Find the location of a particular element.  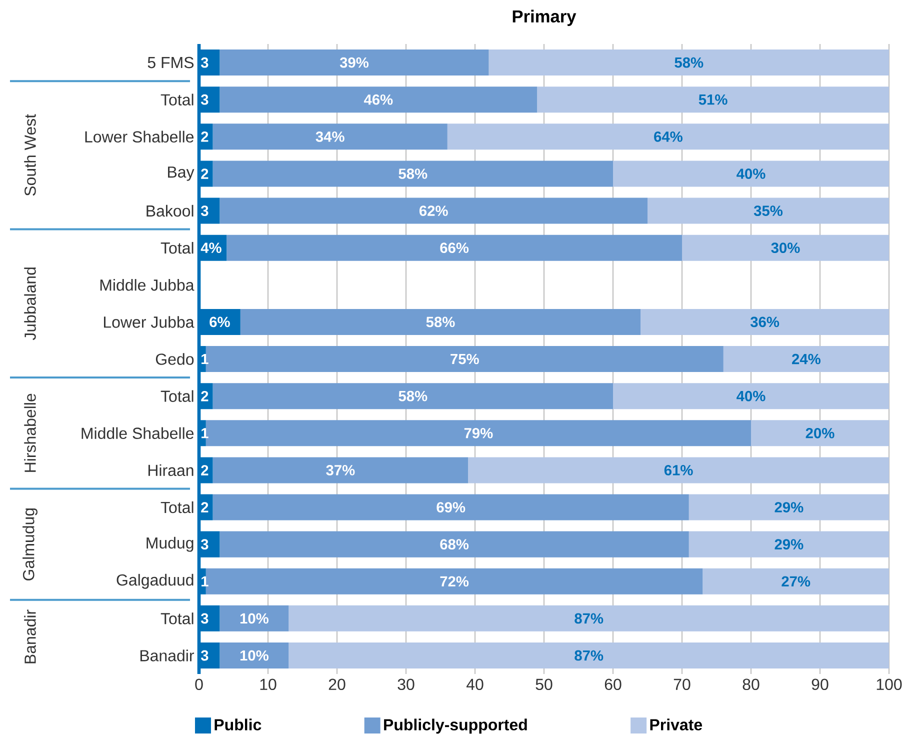

data-label: 68% is located at coordinates (454, 544).